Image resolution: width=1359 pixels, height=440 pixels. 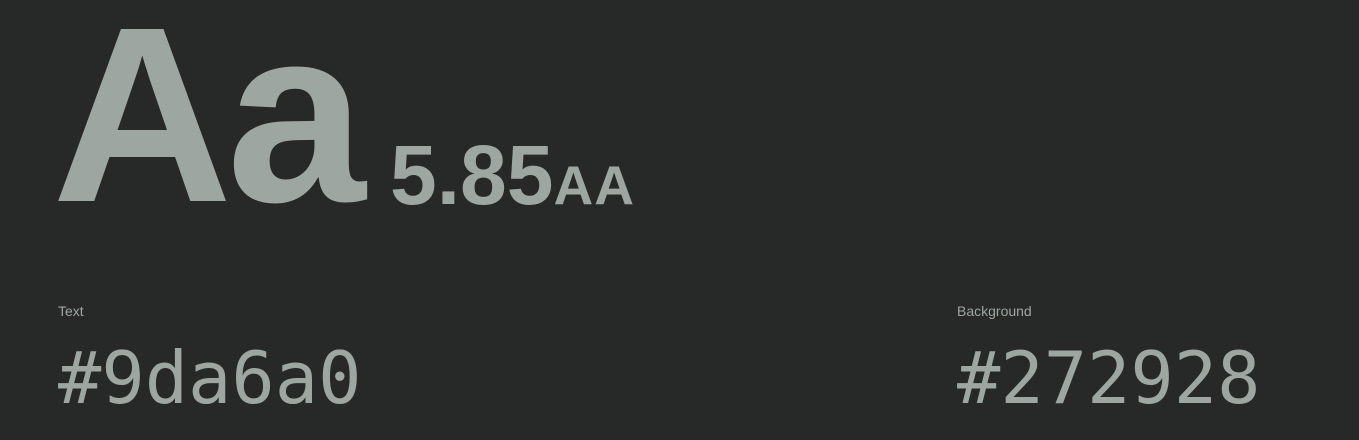 I want to click on contrast-ratio: 5.85, so click(x=472, y=175).